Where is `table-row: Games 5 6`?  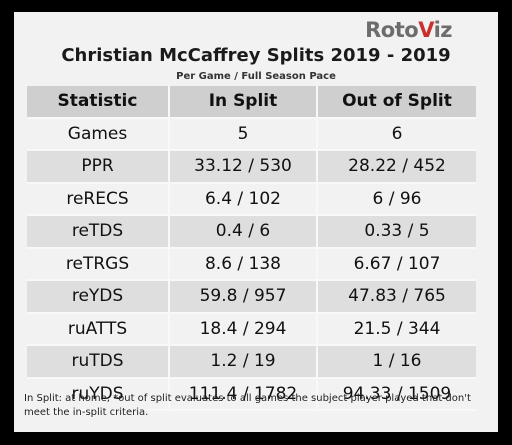 table-row: Games 5 6 is located at coordinates (251, 133).